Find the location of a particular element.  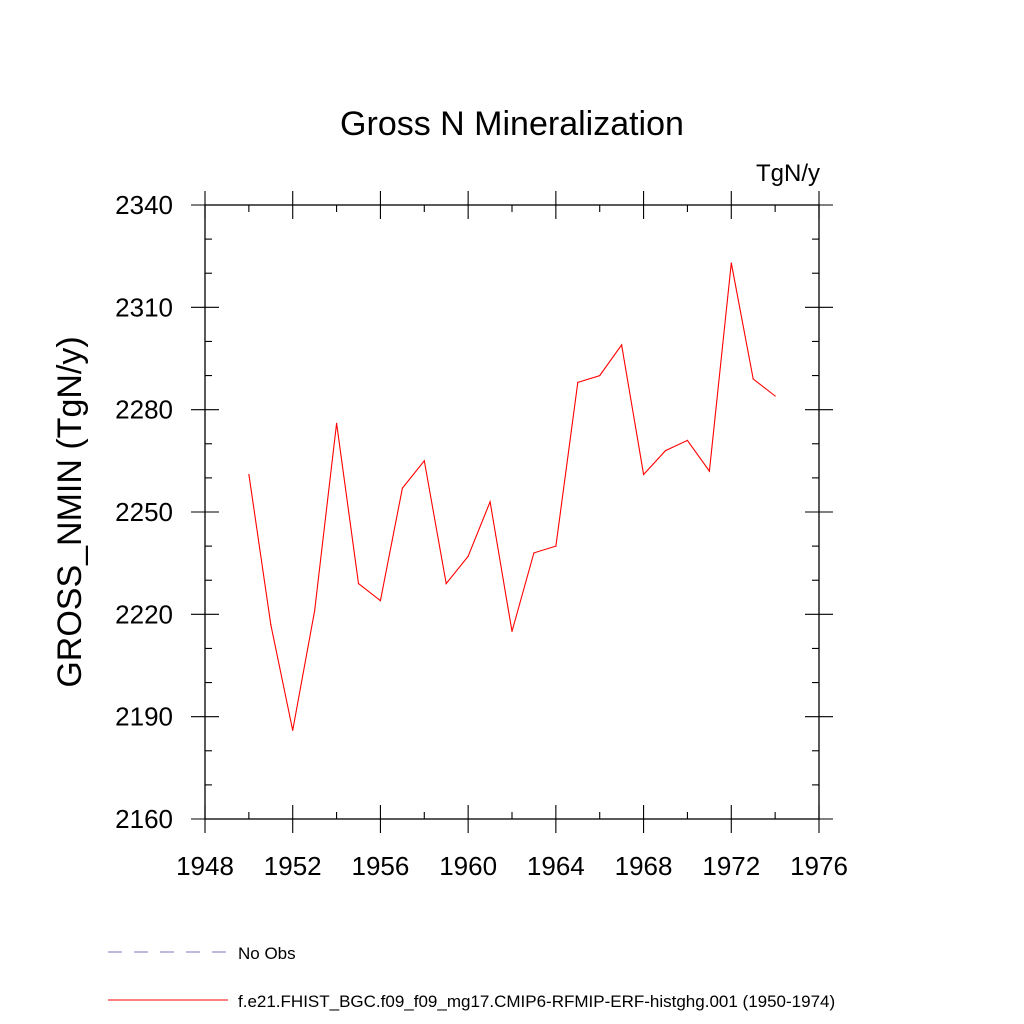

legend-label: No Obs is located at coordinates (267, 953).